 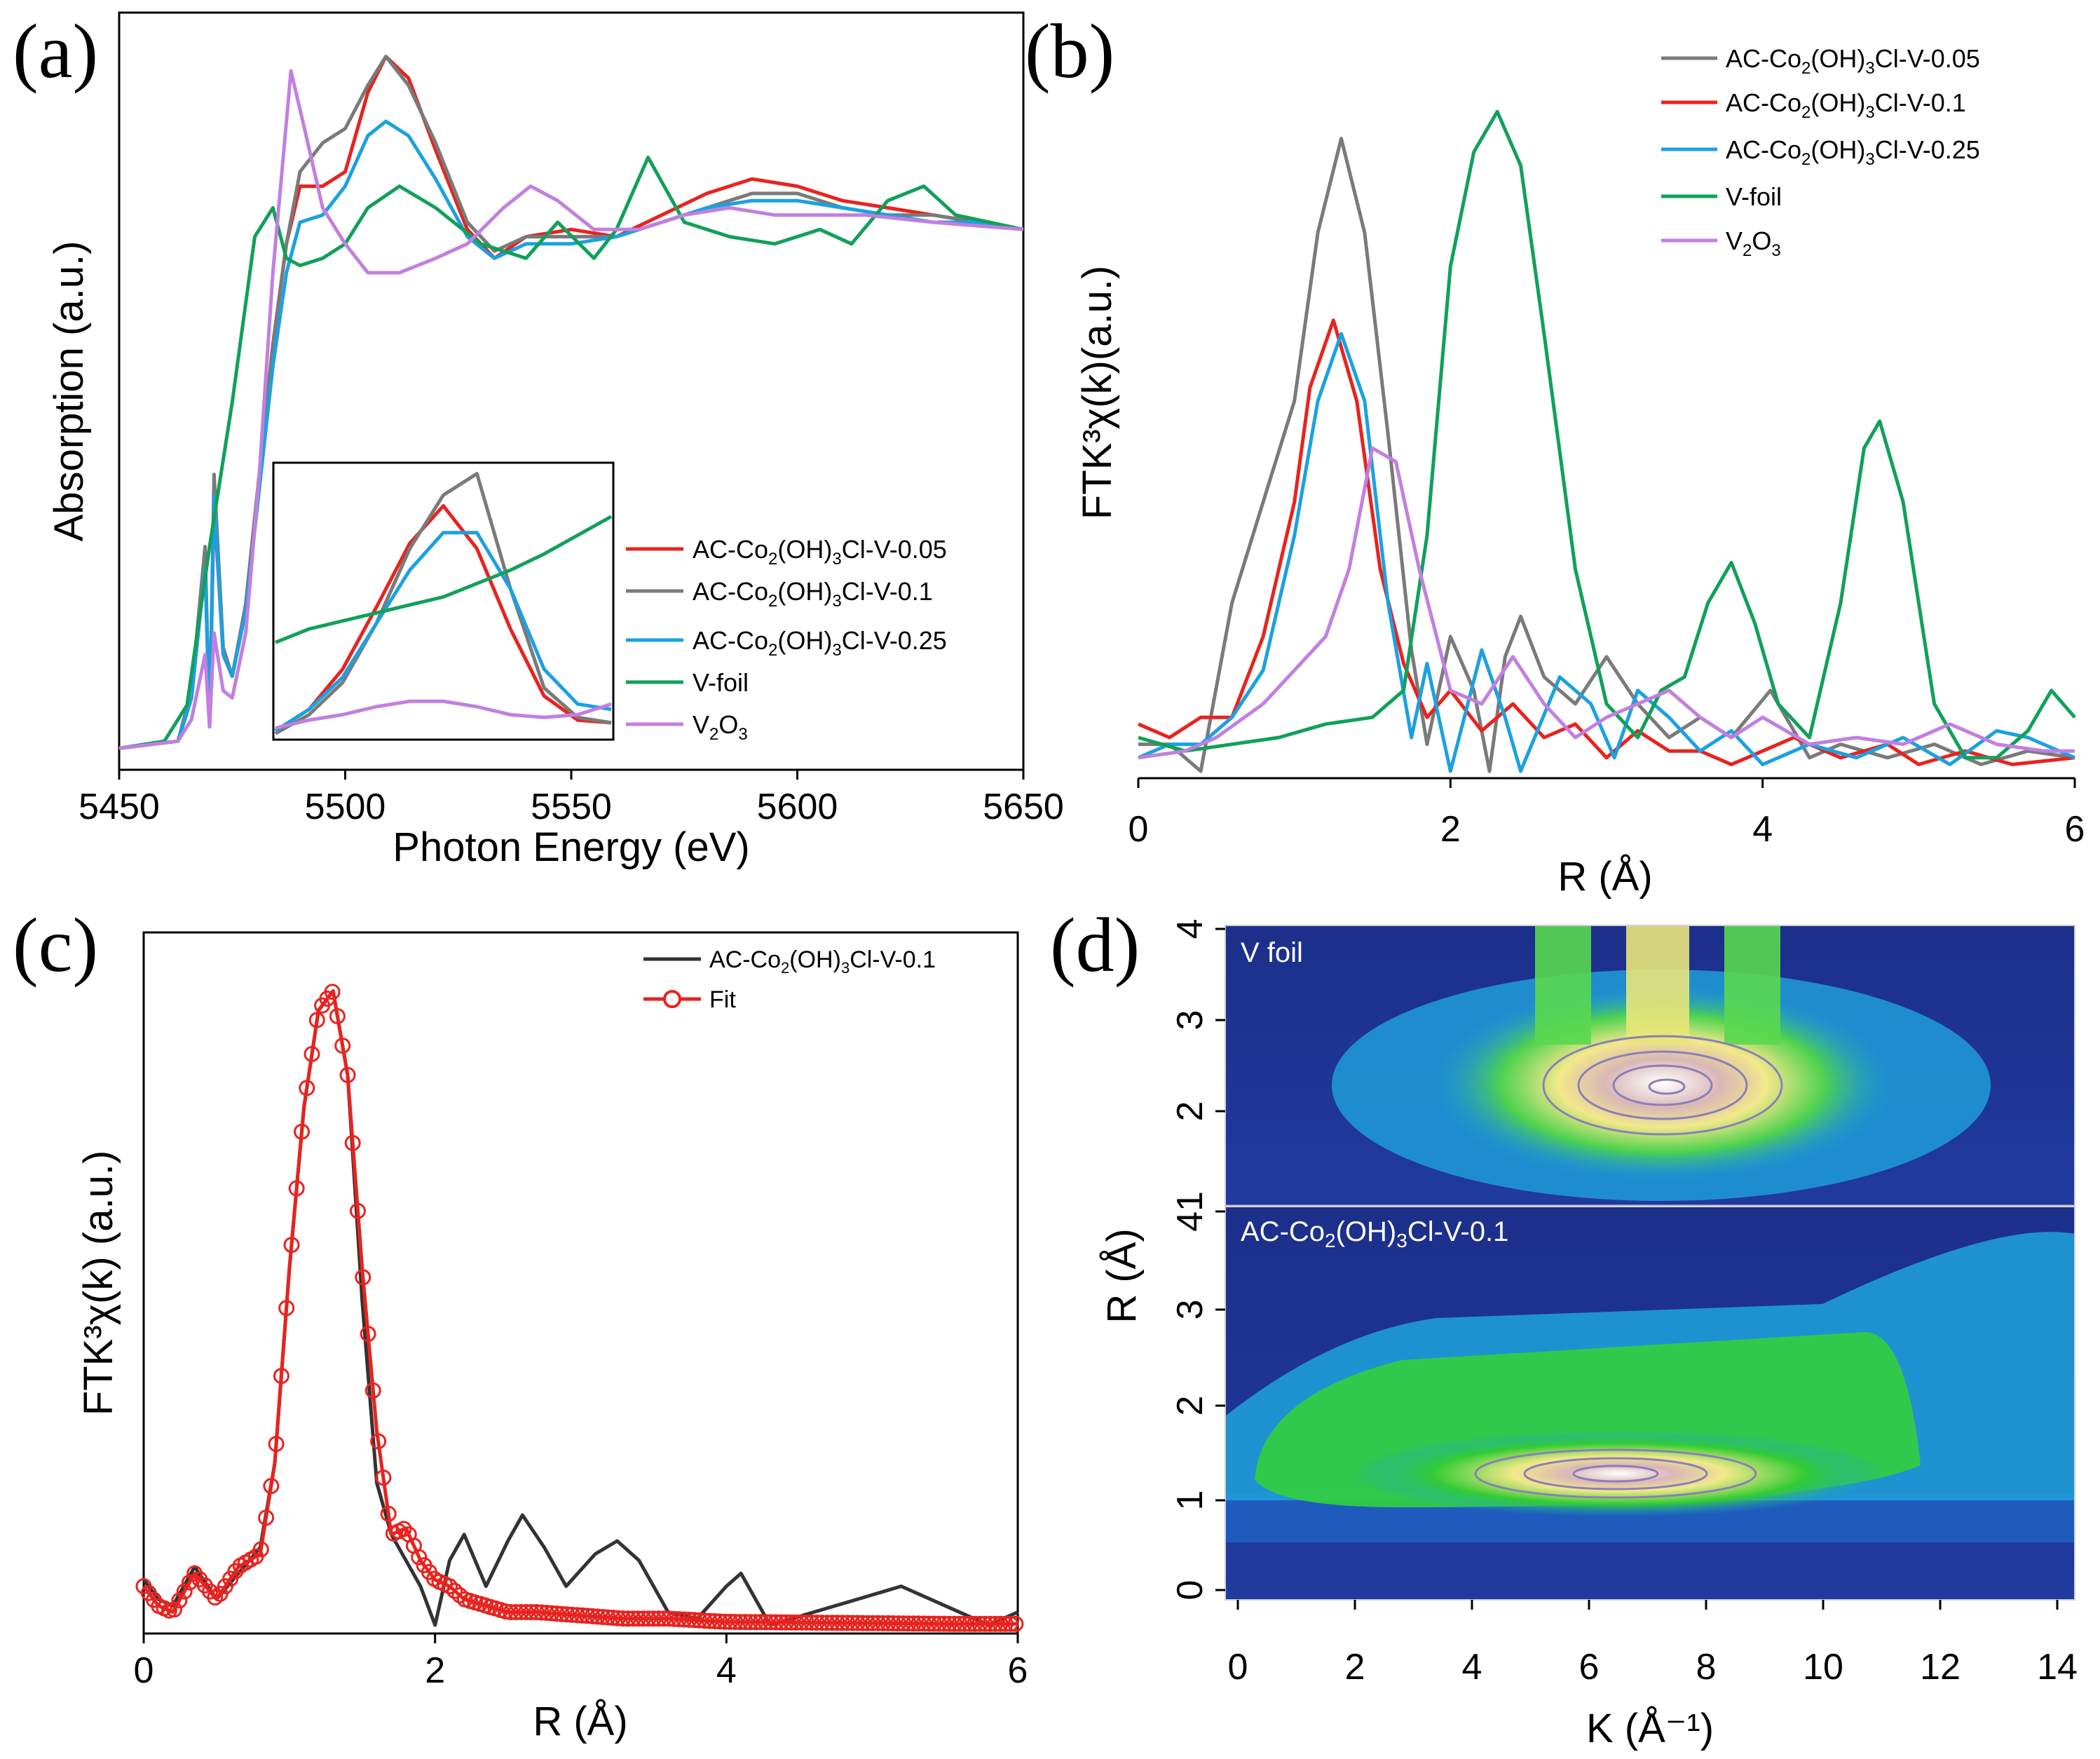 What do you see at coordinates (1190, 1211) in the screenshot?
I see `chart-d-bottom-ytick-label: 41` at bounding box center [1190, 1211].